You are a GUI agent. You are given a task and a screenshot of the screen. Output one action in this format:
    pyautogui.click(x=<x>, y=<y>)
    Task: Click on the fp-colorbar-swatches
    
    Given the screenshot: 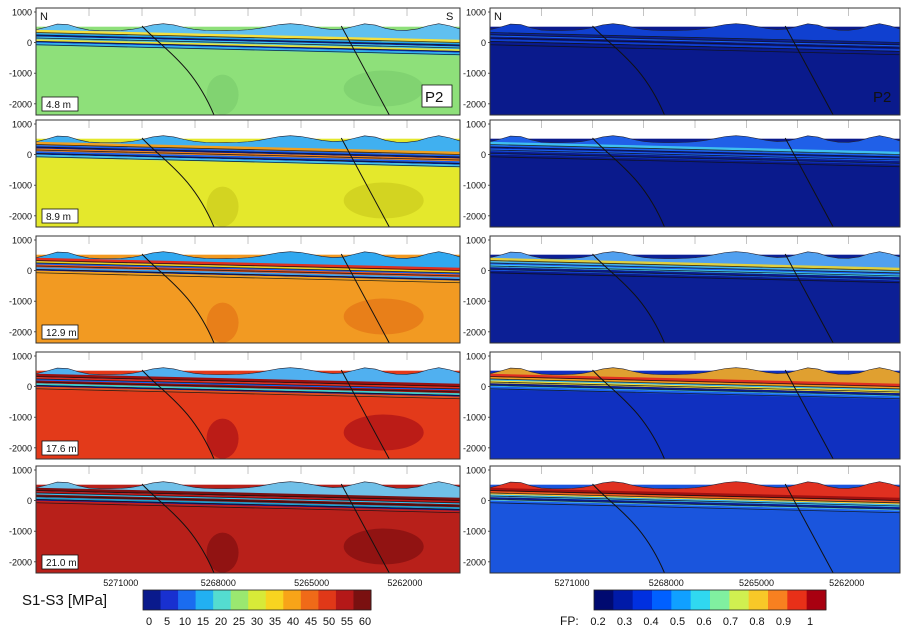 What is the action you would take?
    pyautogui.click(x=710, y=600)
    